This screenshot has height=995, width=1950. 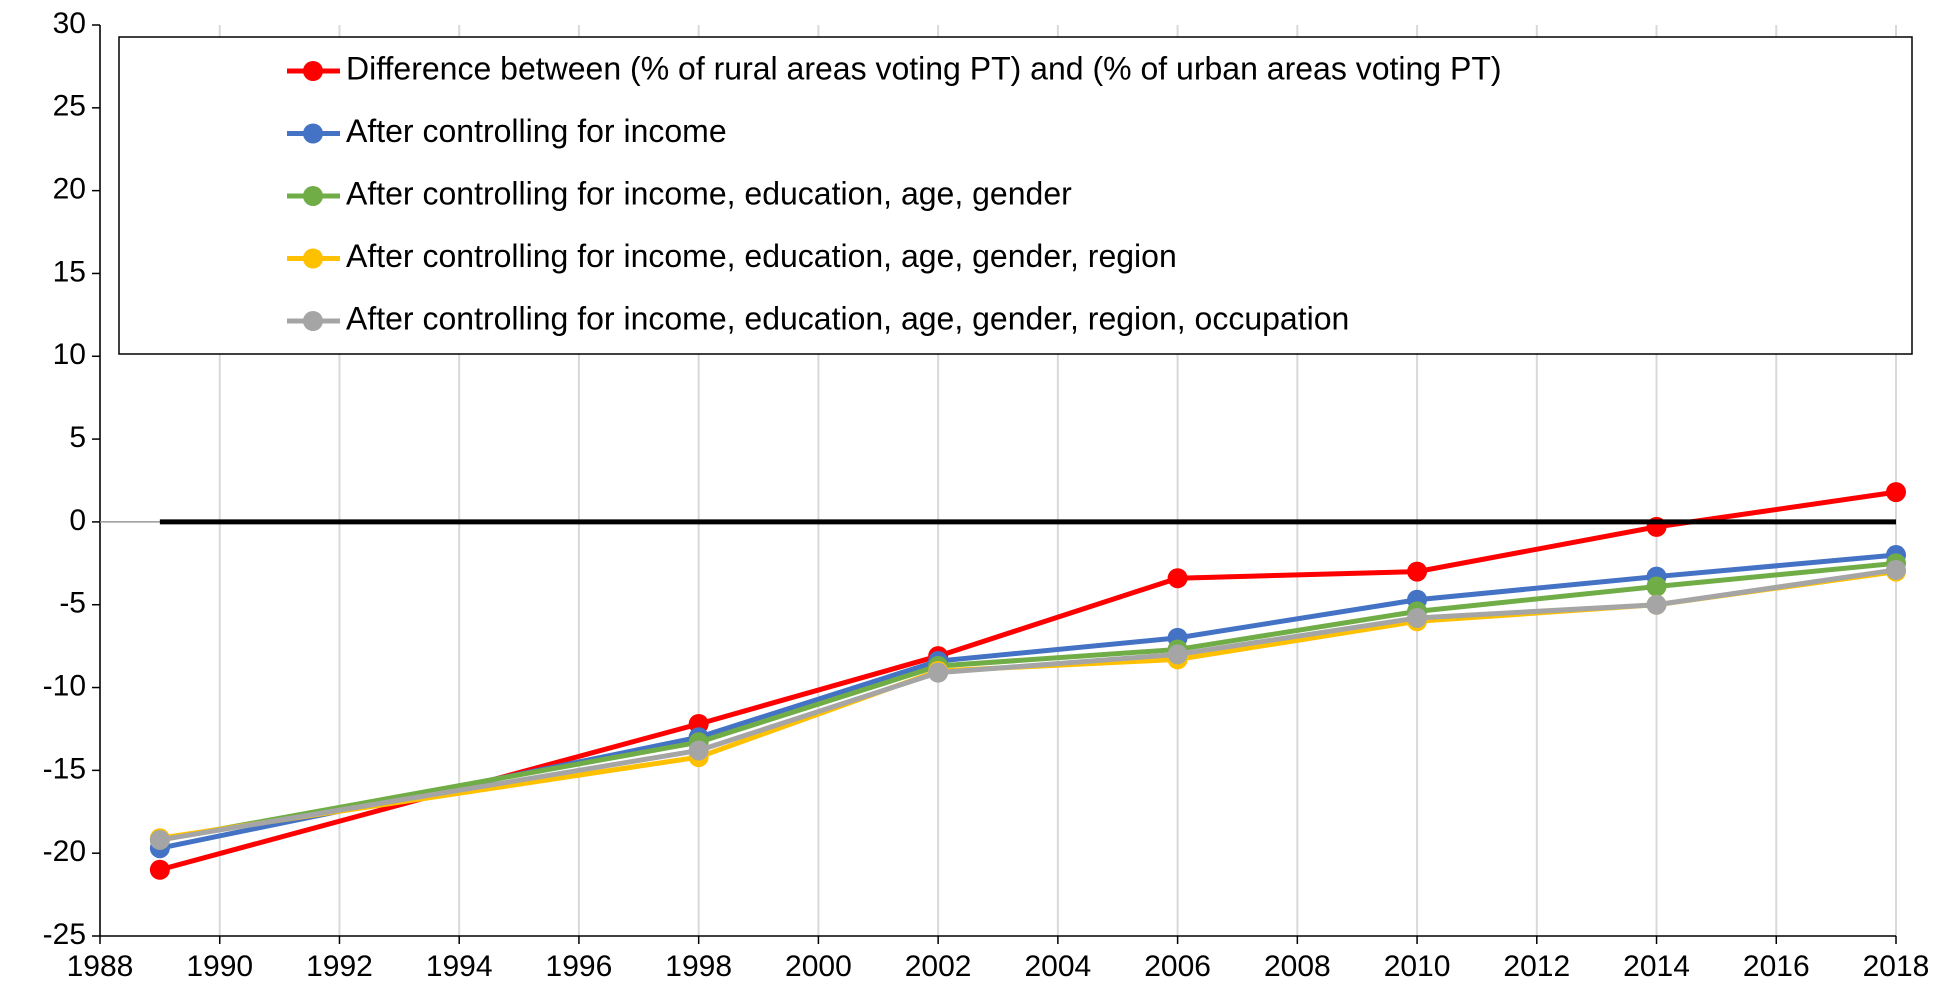 What do you see at coordinates (1057, 966) in the screenshot?
I see `x-tick-label: 2004` at bounding box center [1057, 966].